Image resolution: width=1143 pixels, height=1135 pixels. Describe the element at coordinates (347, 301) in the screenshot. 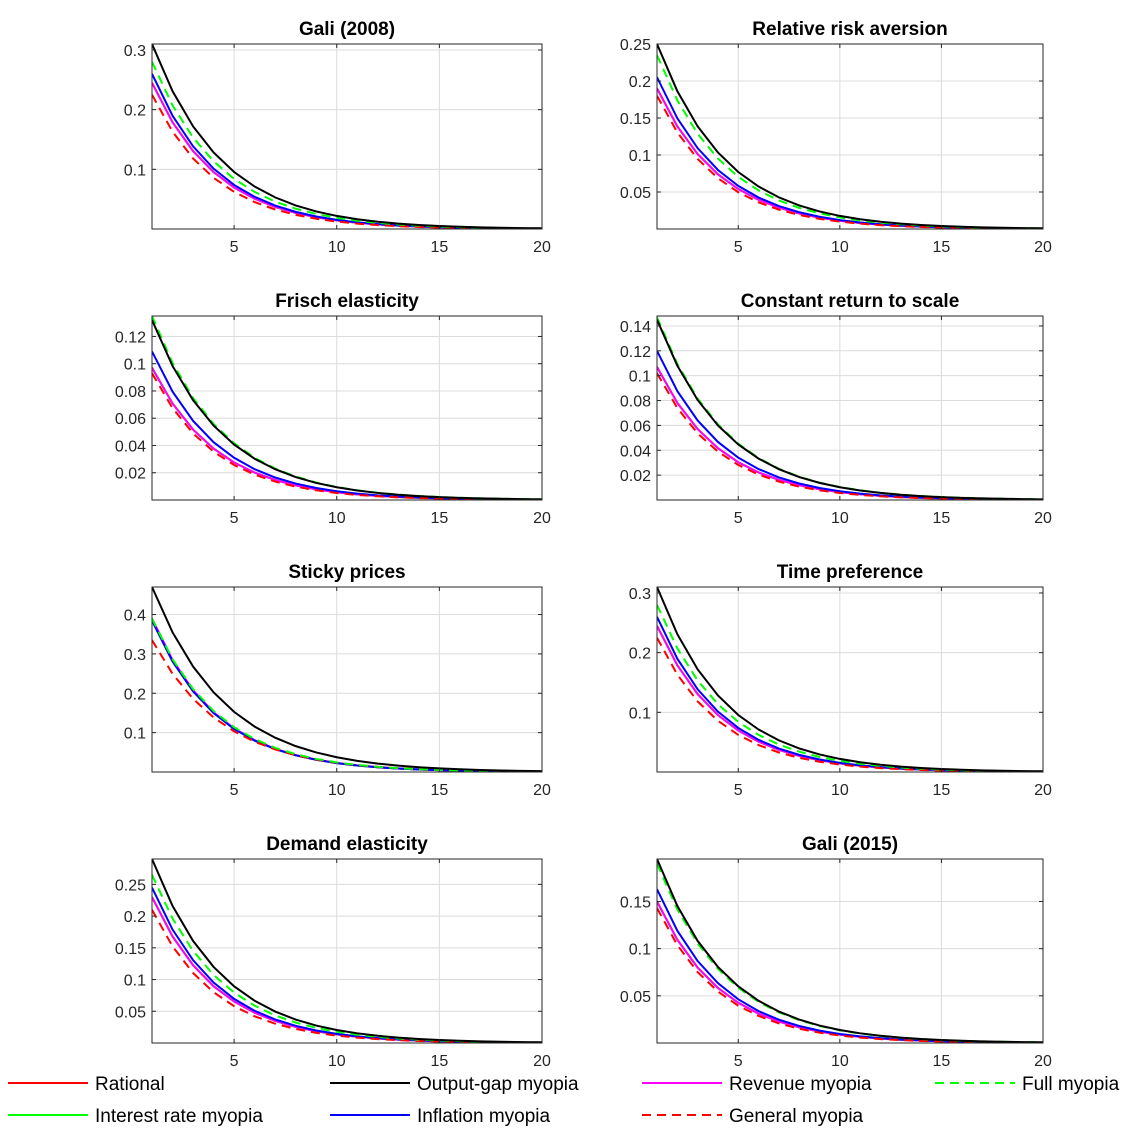

I see `panel-title: Frisch elasticity` at that location.